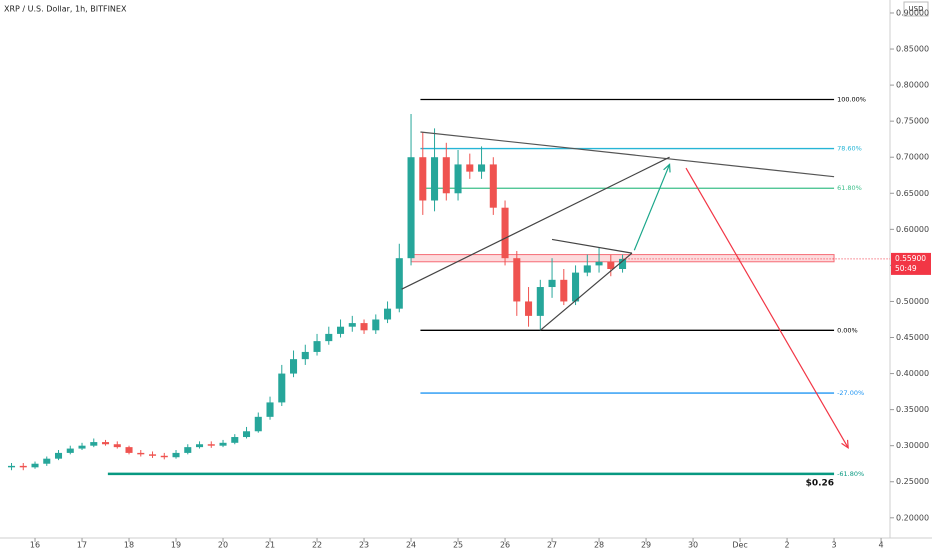 The width and height of the screenshot is (932, 550). Describe the element at coordinates (364, 545) in the screenshot. I see `x-tick-label: 23` at that location.